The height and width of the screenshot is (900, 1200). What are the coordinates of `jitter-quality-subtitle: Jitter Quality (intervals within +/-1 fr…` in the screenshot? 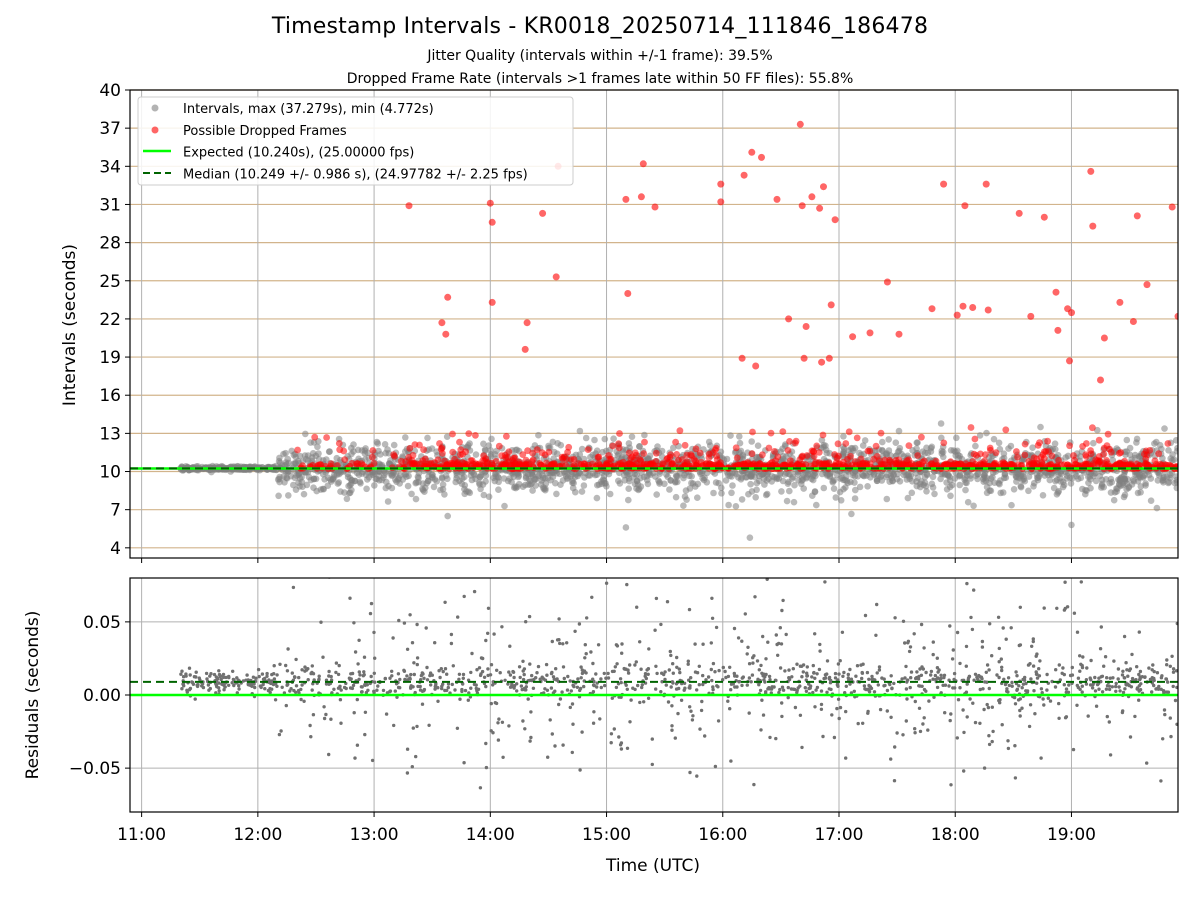 It's located at (600, 56).